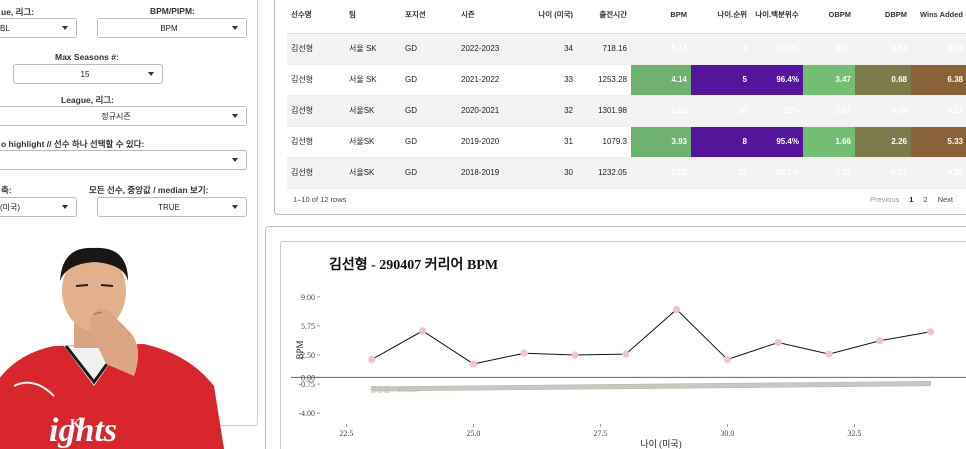  What do you see at coordinates (88, 74) in the screenshot?
I see `max-seasons-select: 15` at bounding box center [88, 74].